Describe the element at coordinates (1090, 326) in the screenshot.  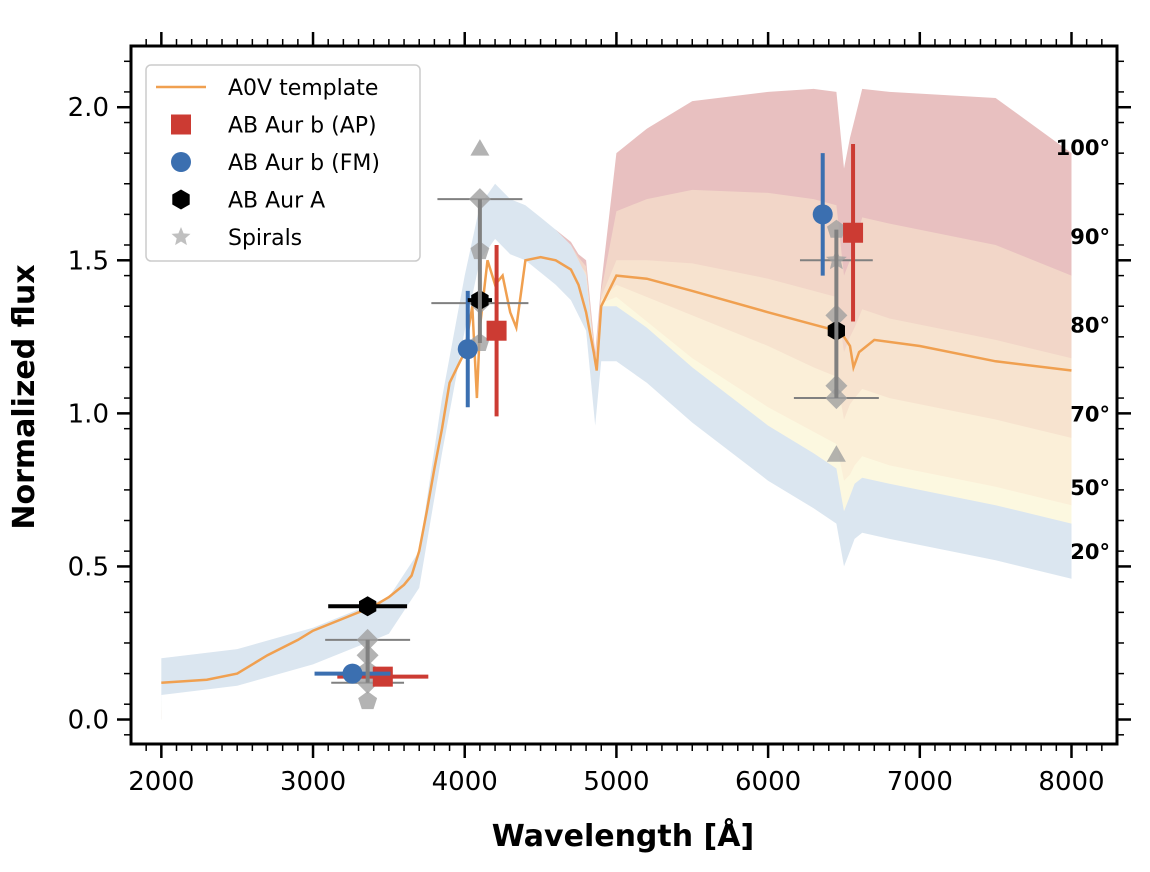
I see `angle-label: 80°` at that location.